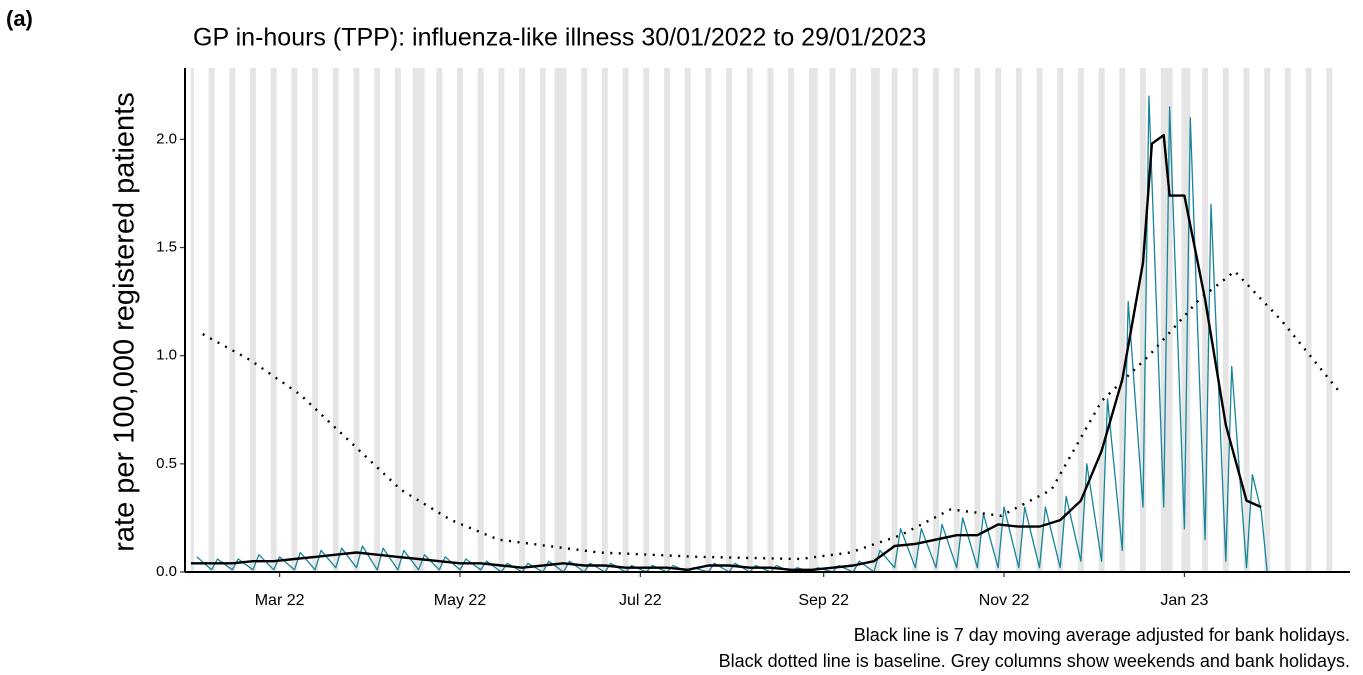  I want to click on x-tick-label: Mar 22, so click(280, 600).